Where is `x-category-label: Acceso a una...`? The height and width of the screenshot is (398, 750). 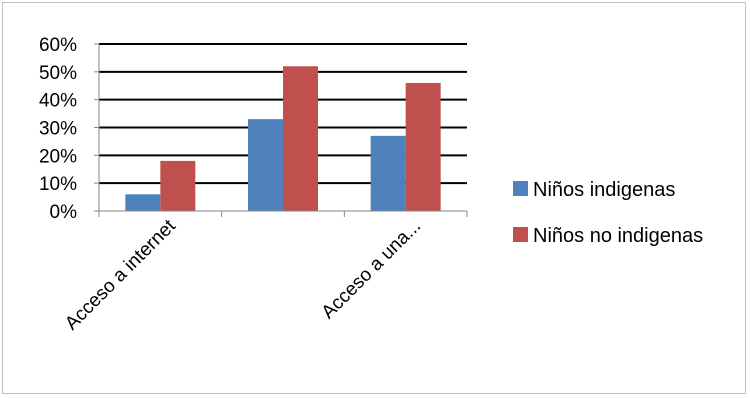 x-category-label: Acceso a una... is located at coordinates (371, 269).